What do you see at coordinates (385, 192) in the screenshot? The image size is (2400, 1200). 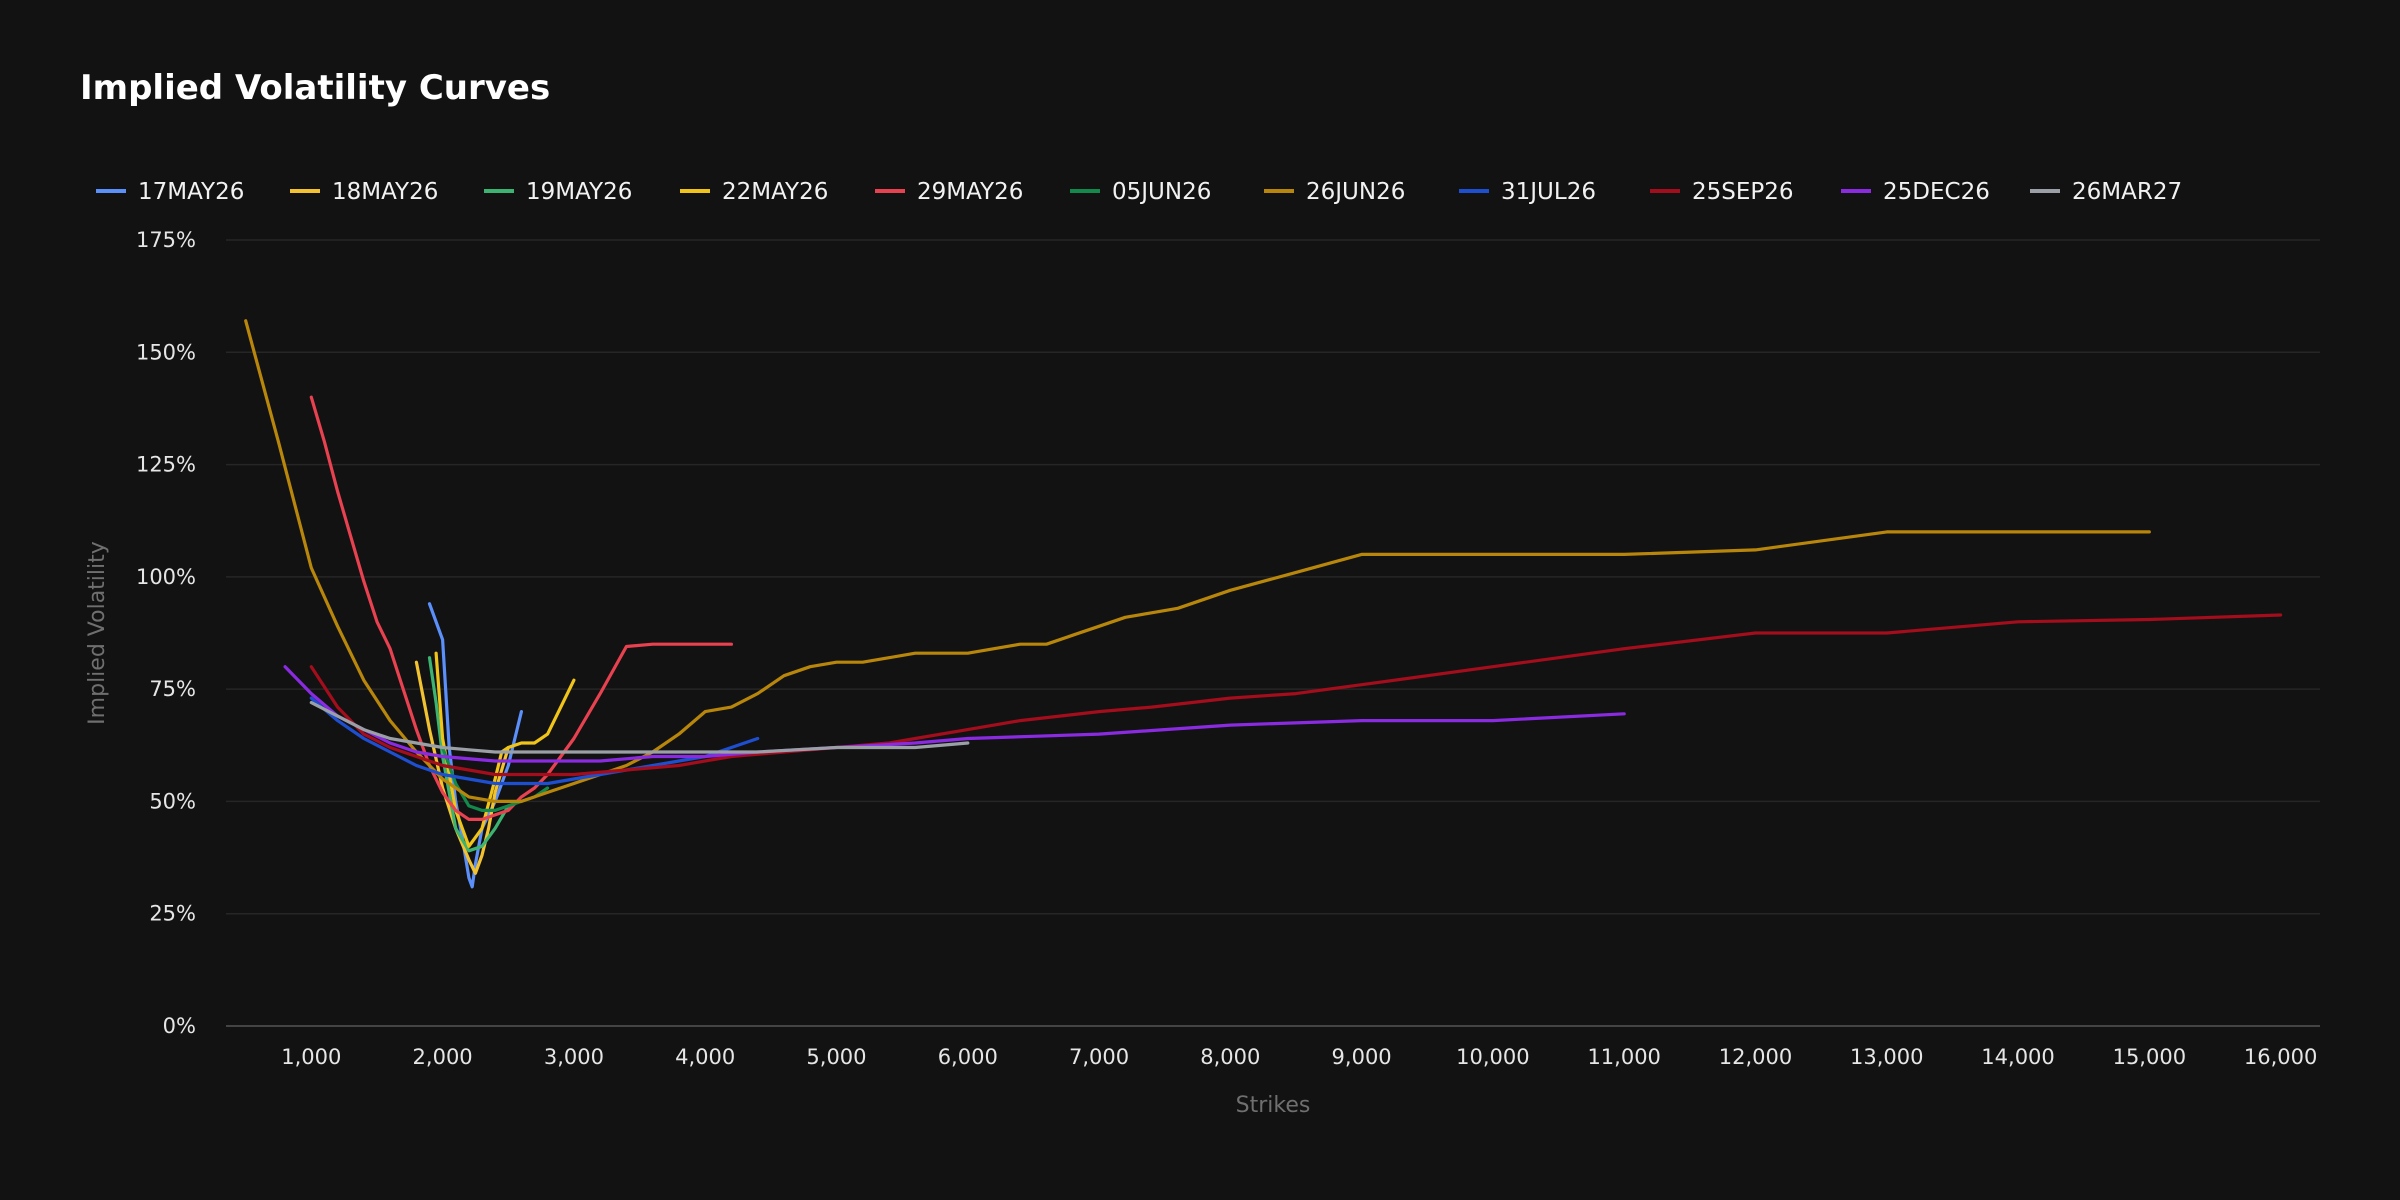 I see `legend-label: 18MAY26` at bounding box center [385, 192].